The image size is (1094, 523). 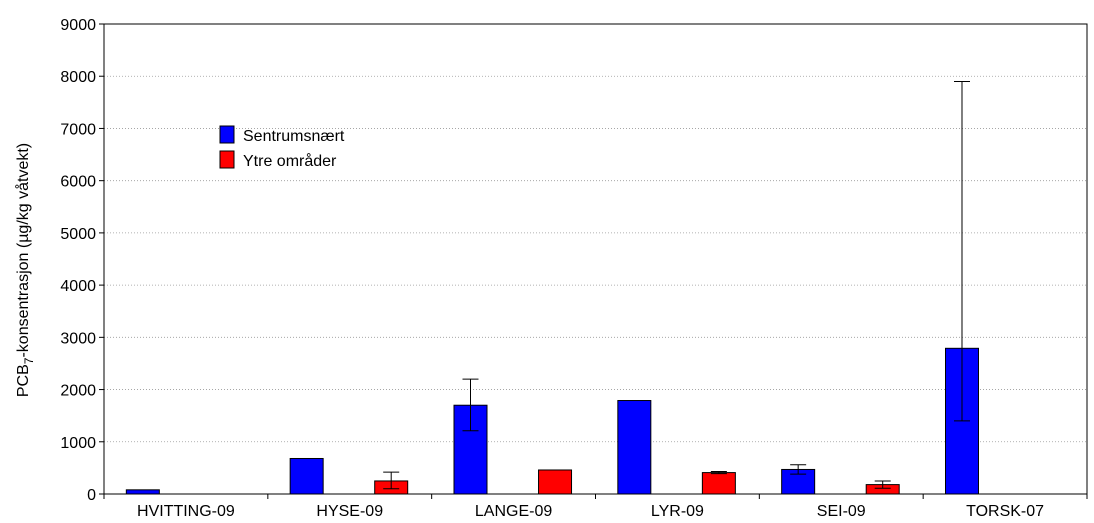 I want to click on legend: Sentrumsnært Ytre områder, so click(x=282, y=147).